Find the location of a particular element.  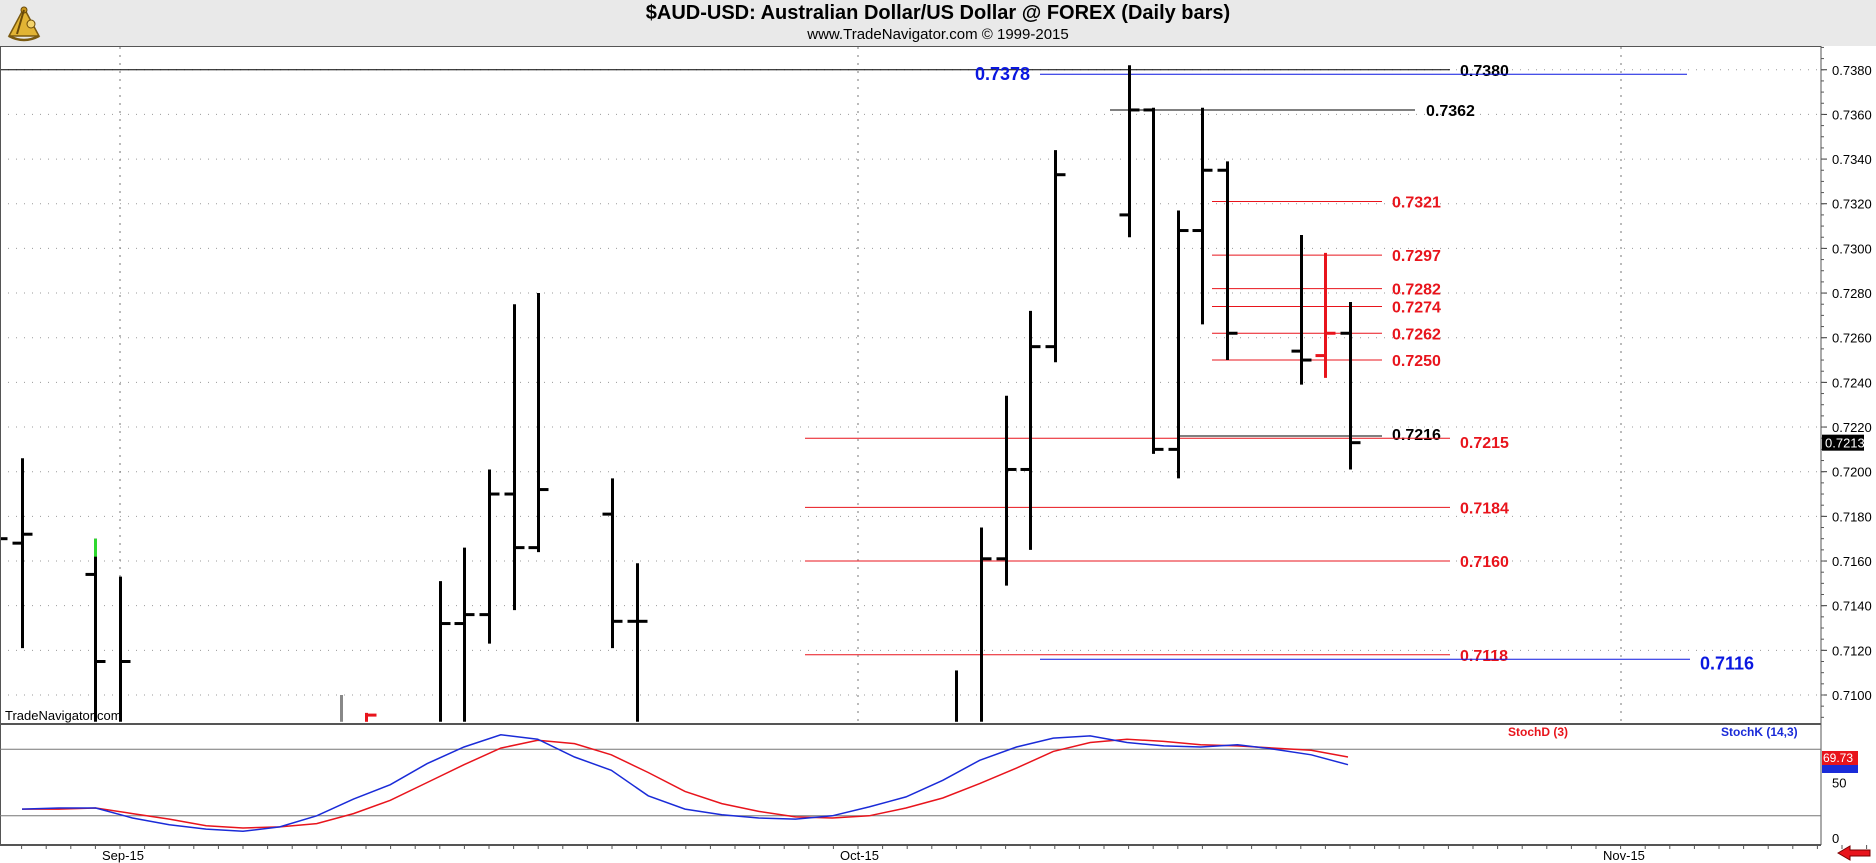

level-label: 0.7116 is located at coordinates (1727, 663).